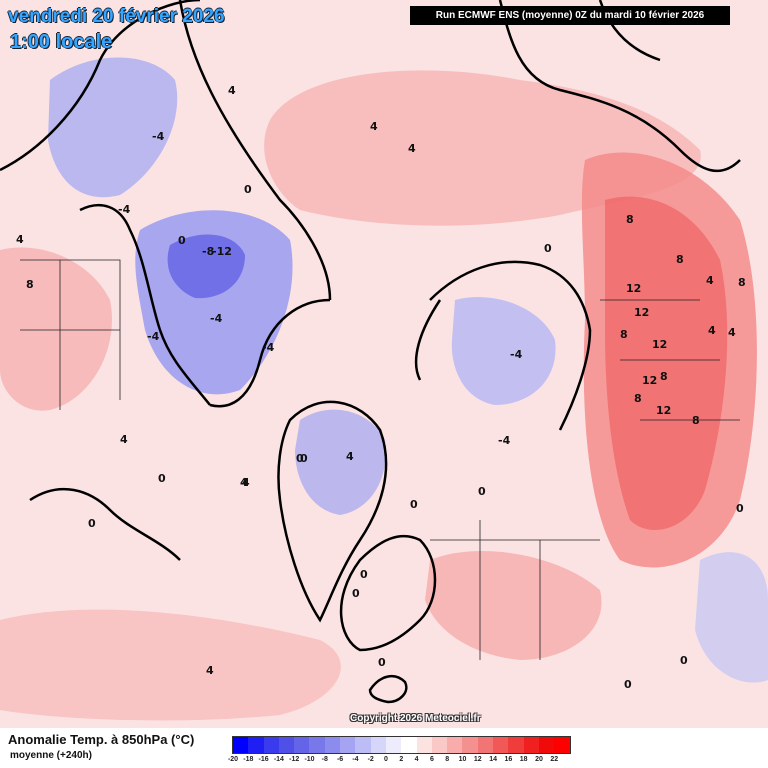 Image resolution: width=768 pixels, height=768 pixels. Describe the element at coordinates (386, 759) in the screenshot. I see `scale-tick-label: 0` at that location.